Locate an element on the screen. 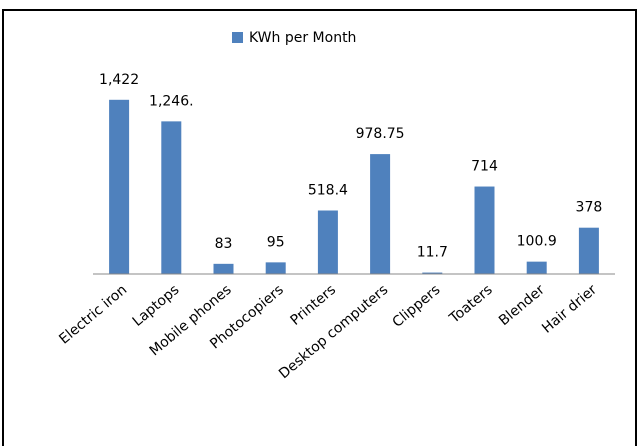 The image size is (640, 446). value-label: 100.9 is located at coordinates (537, 242).